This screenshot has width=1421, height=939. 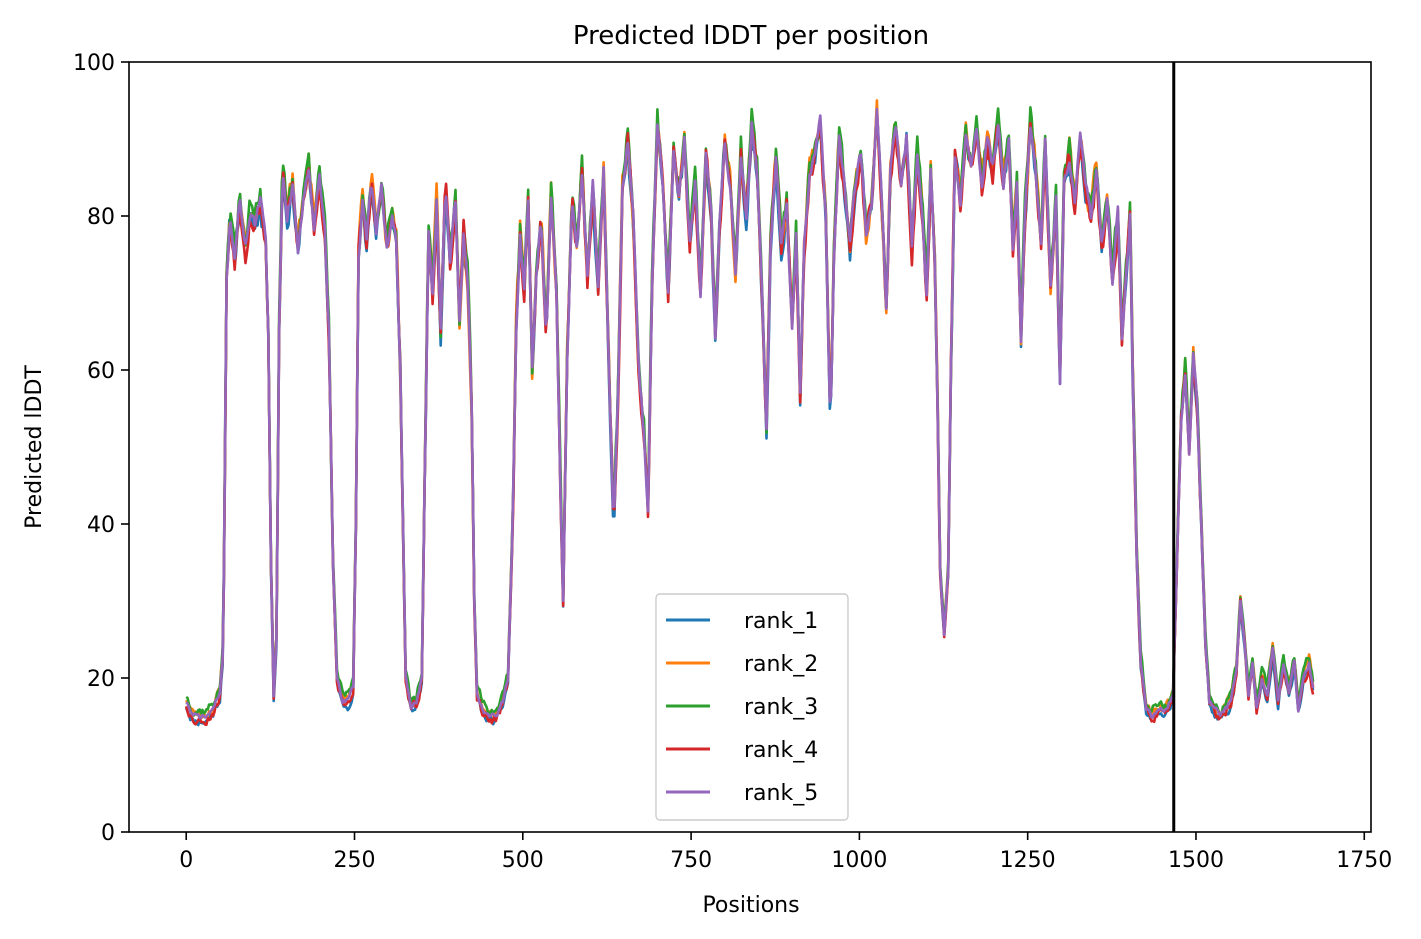 What do you see at coordinates (1364, 860) in the screenshot?
I see `x-tick-label: 1750` at bounding box center [1364, 860].